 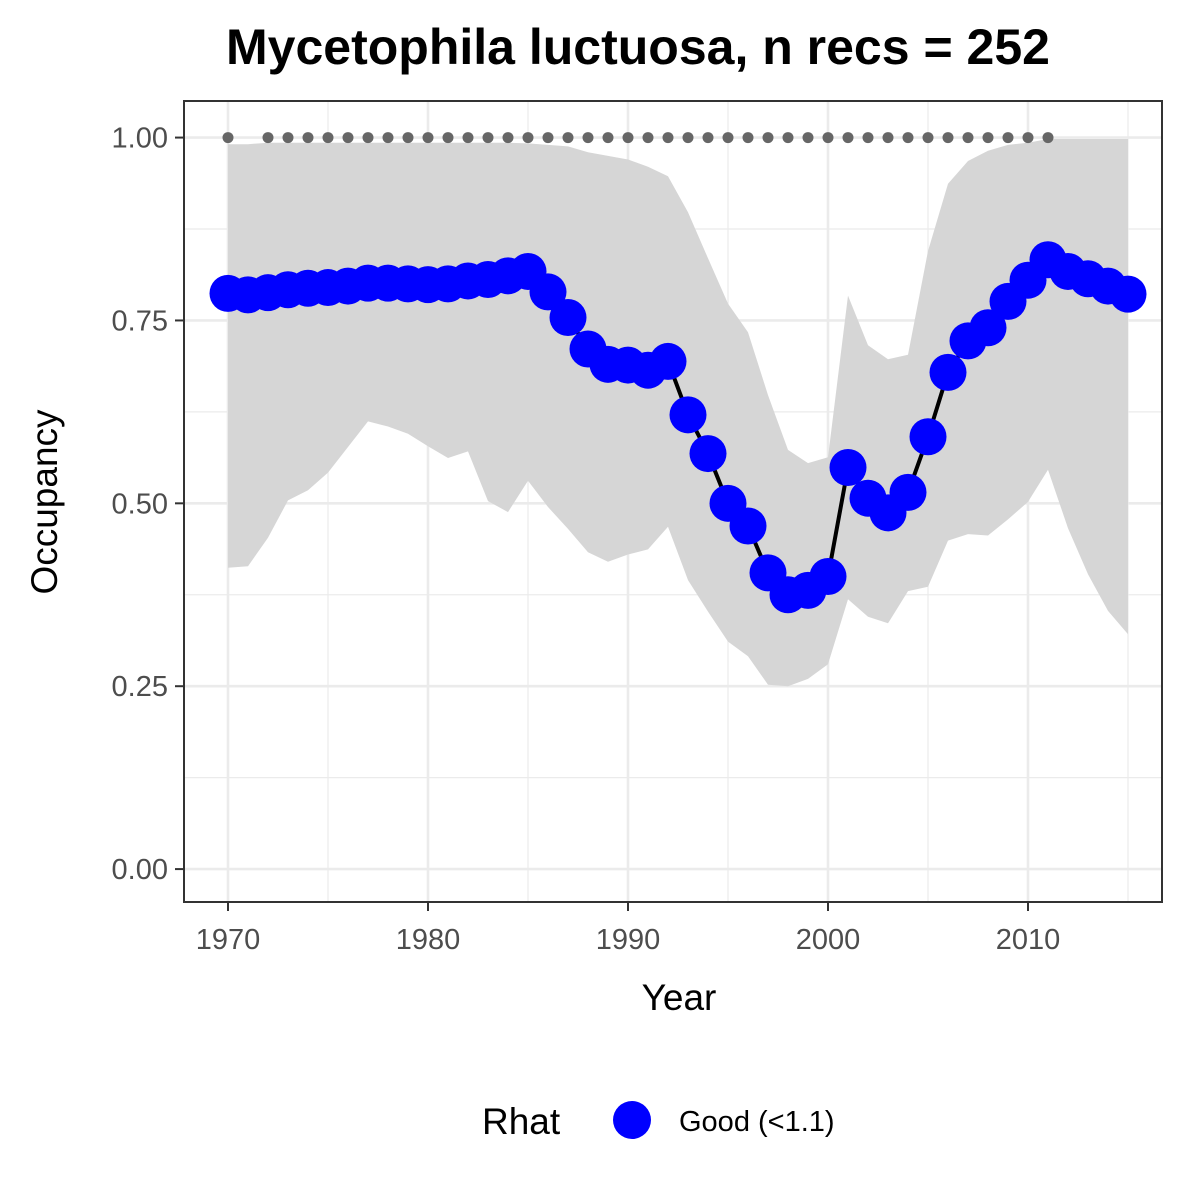 I want to click on x-axis: 1970 1980 1990 2000 2010, so click(x=628, y=929).